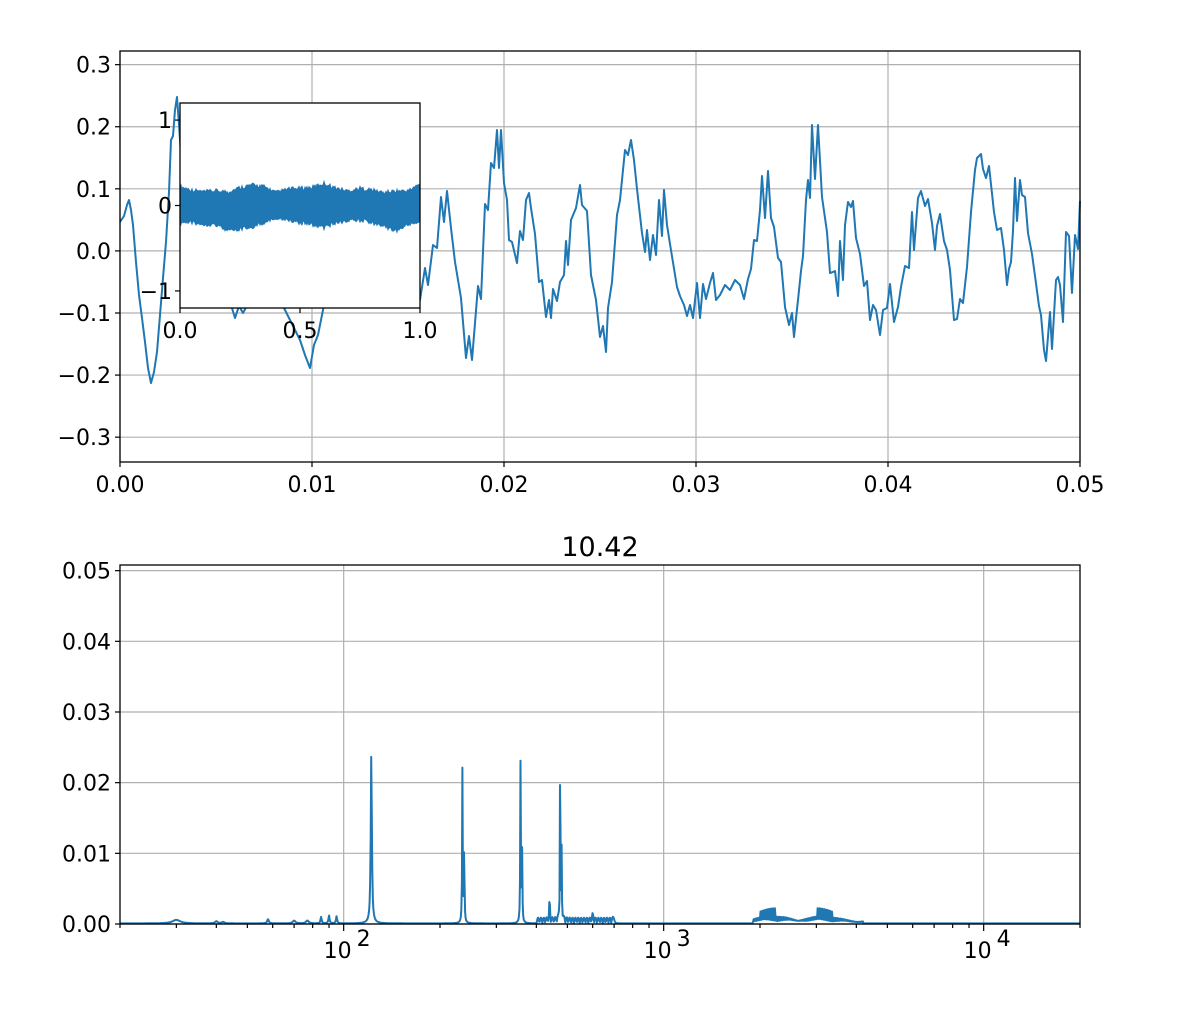  Describe the element at coordinates (86, 925) in the screenshot. I see `y-tick-label: 0.00` at that location.